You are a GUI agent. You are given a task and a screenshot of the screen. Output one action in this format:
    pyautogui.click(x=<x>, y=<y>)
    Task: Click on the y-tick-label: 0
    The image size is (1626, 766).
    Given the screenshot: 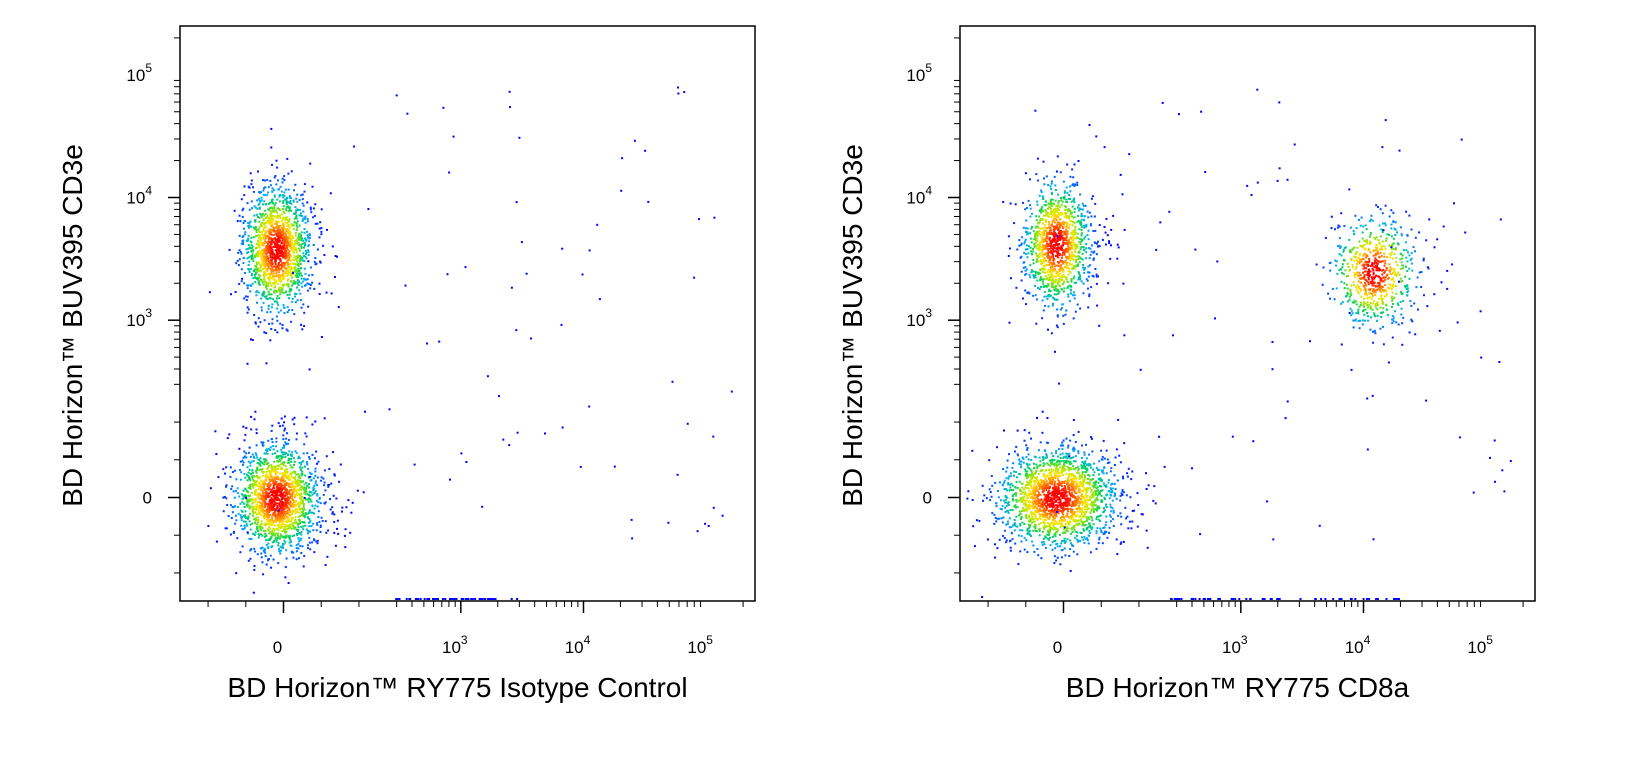 What is the action you would take?
    pyautogui.click(x=147, y=498)
    